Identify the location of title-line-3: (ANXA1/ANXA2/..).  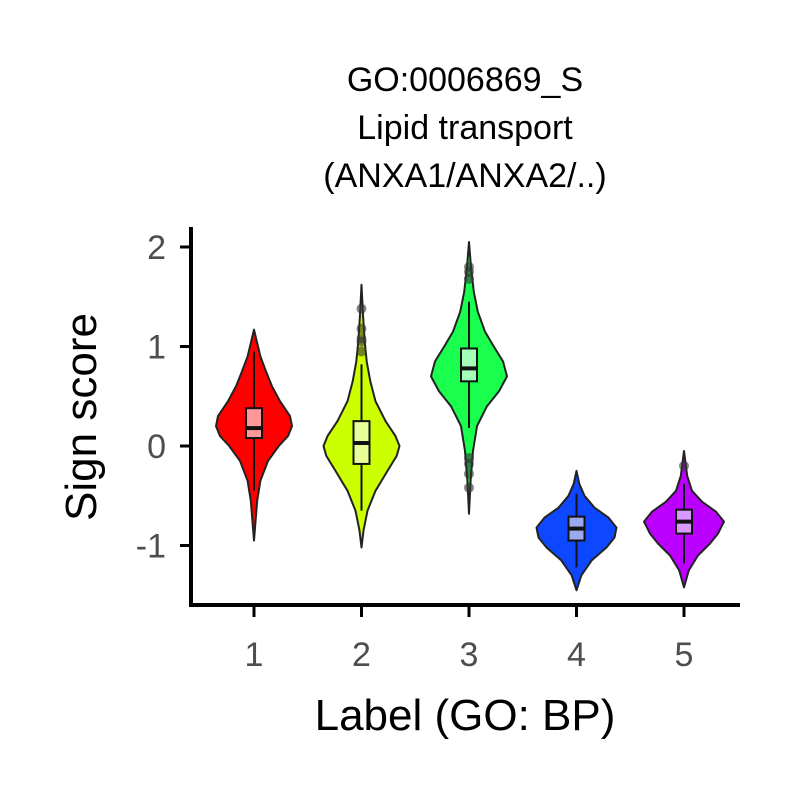
(464, 176).